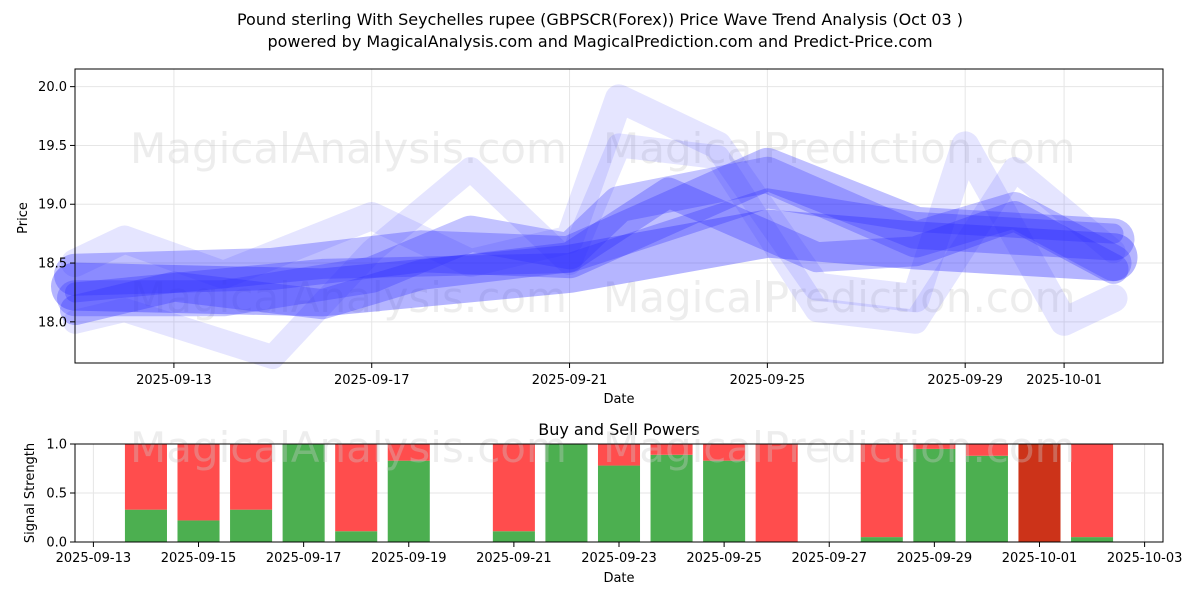 The height and width of the screenshot is (600, 1200). What do you see at coordinates (619, 429) in the screenshot?
I see `signal-title: Buy and Sell Powers` at bounding box center [619, 429].